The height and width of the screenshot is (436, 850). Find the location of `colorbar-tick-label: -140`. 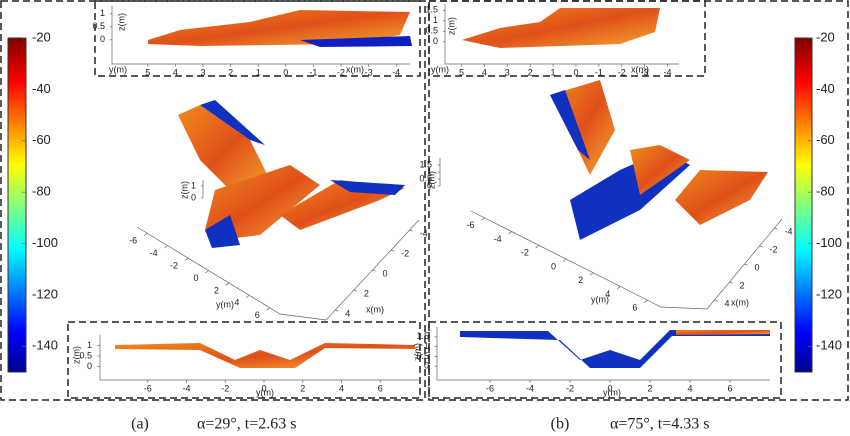

colorbar-tick-label: -140 is located at coordinates (45, 345).